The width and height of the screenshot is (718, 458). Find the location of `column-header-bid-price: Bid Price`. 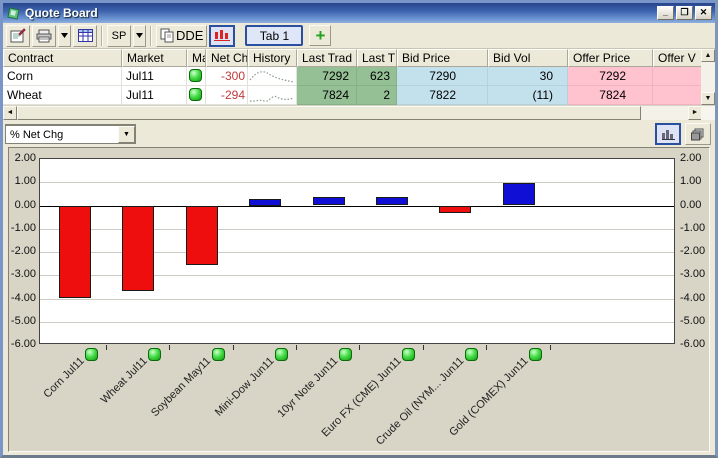

column-header-bid-price: Bid Price is located at coordinates (442, 58).